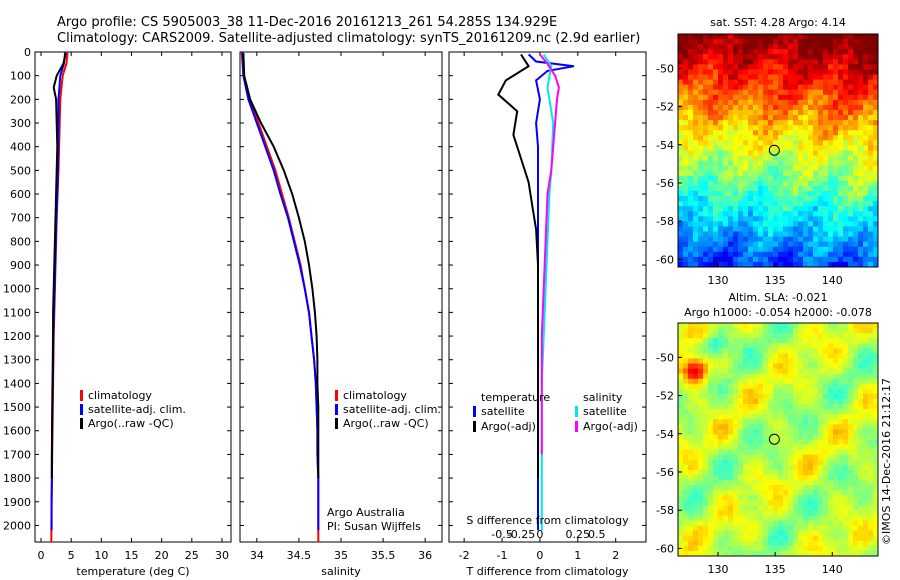  Describe the element at coordinates (20, 218) in the screenshot. I see `y-tick-label: 700` at that location.